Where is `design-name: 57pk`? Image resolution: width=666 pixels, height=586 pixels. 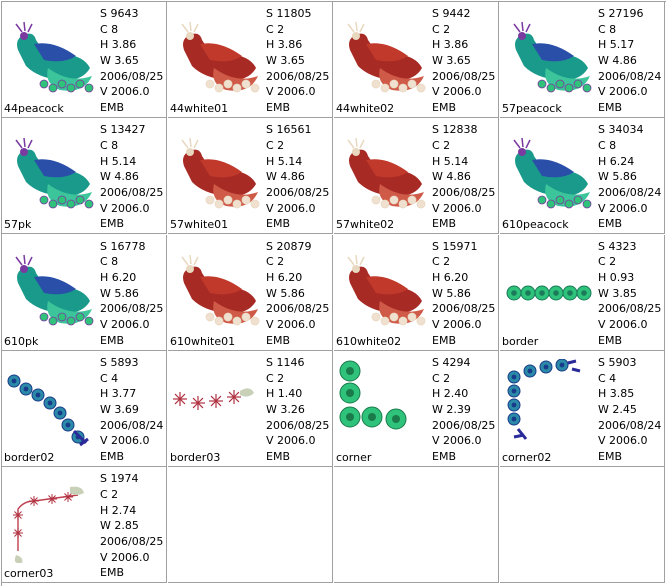 design-name: 57pk is located at coordinates (18, 225).